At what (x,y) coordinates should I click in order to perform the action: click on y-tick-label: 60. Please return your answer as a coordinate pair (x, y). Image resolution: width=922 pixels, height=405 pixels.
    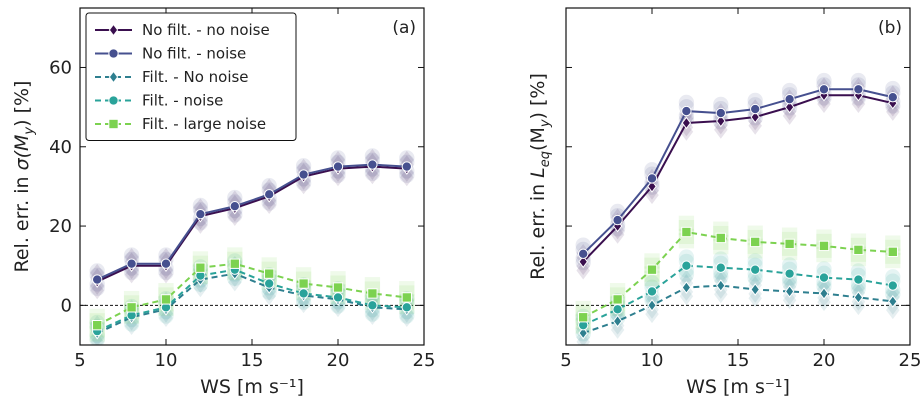
    Looking at the image, I should click on (60, 67).